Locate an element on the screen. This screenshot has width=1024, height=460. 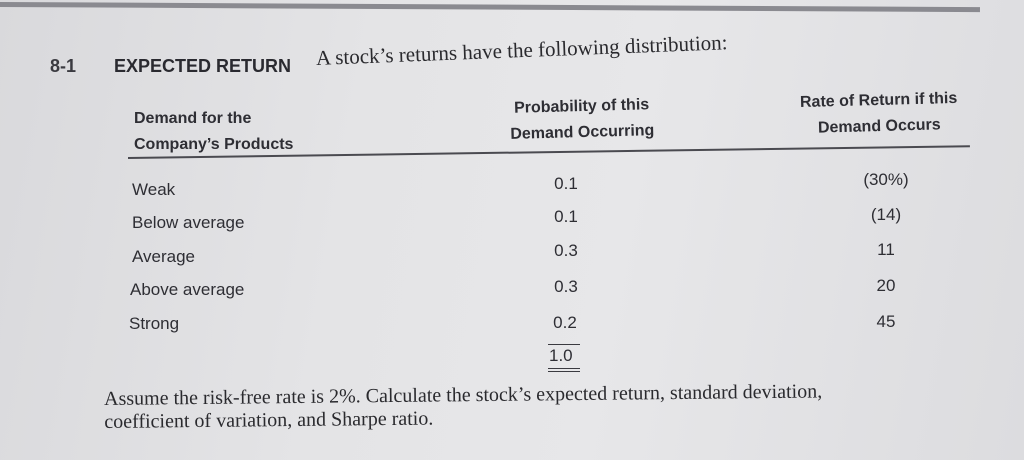
header-demand-line1: Demand for the is located at coordinates (193, 118).